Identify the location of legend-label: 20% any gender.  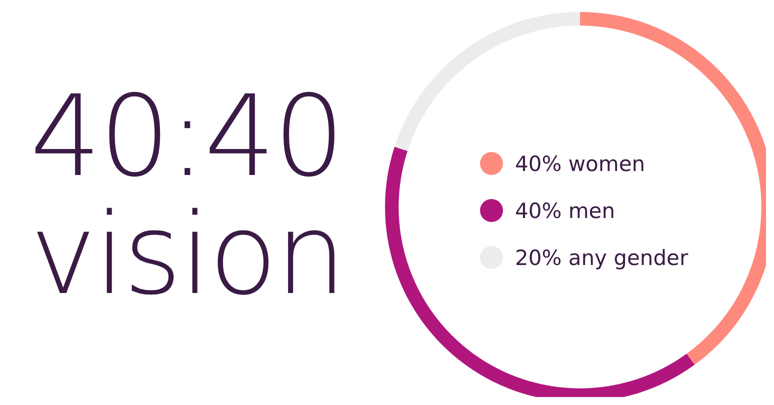
(601, 258).